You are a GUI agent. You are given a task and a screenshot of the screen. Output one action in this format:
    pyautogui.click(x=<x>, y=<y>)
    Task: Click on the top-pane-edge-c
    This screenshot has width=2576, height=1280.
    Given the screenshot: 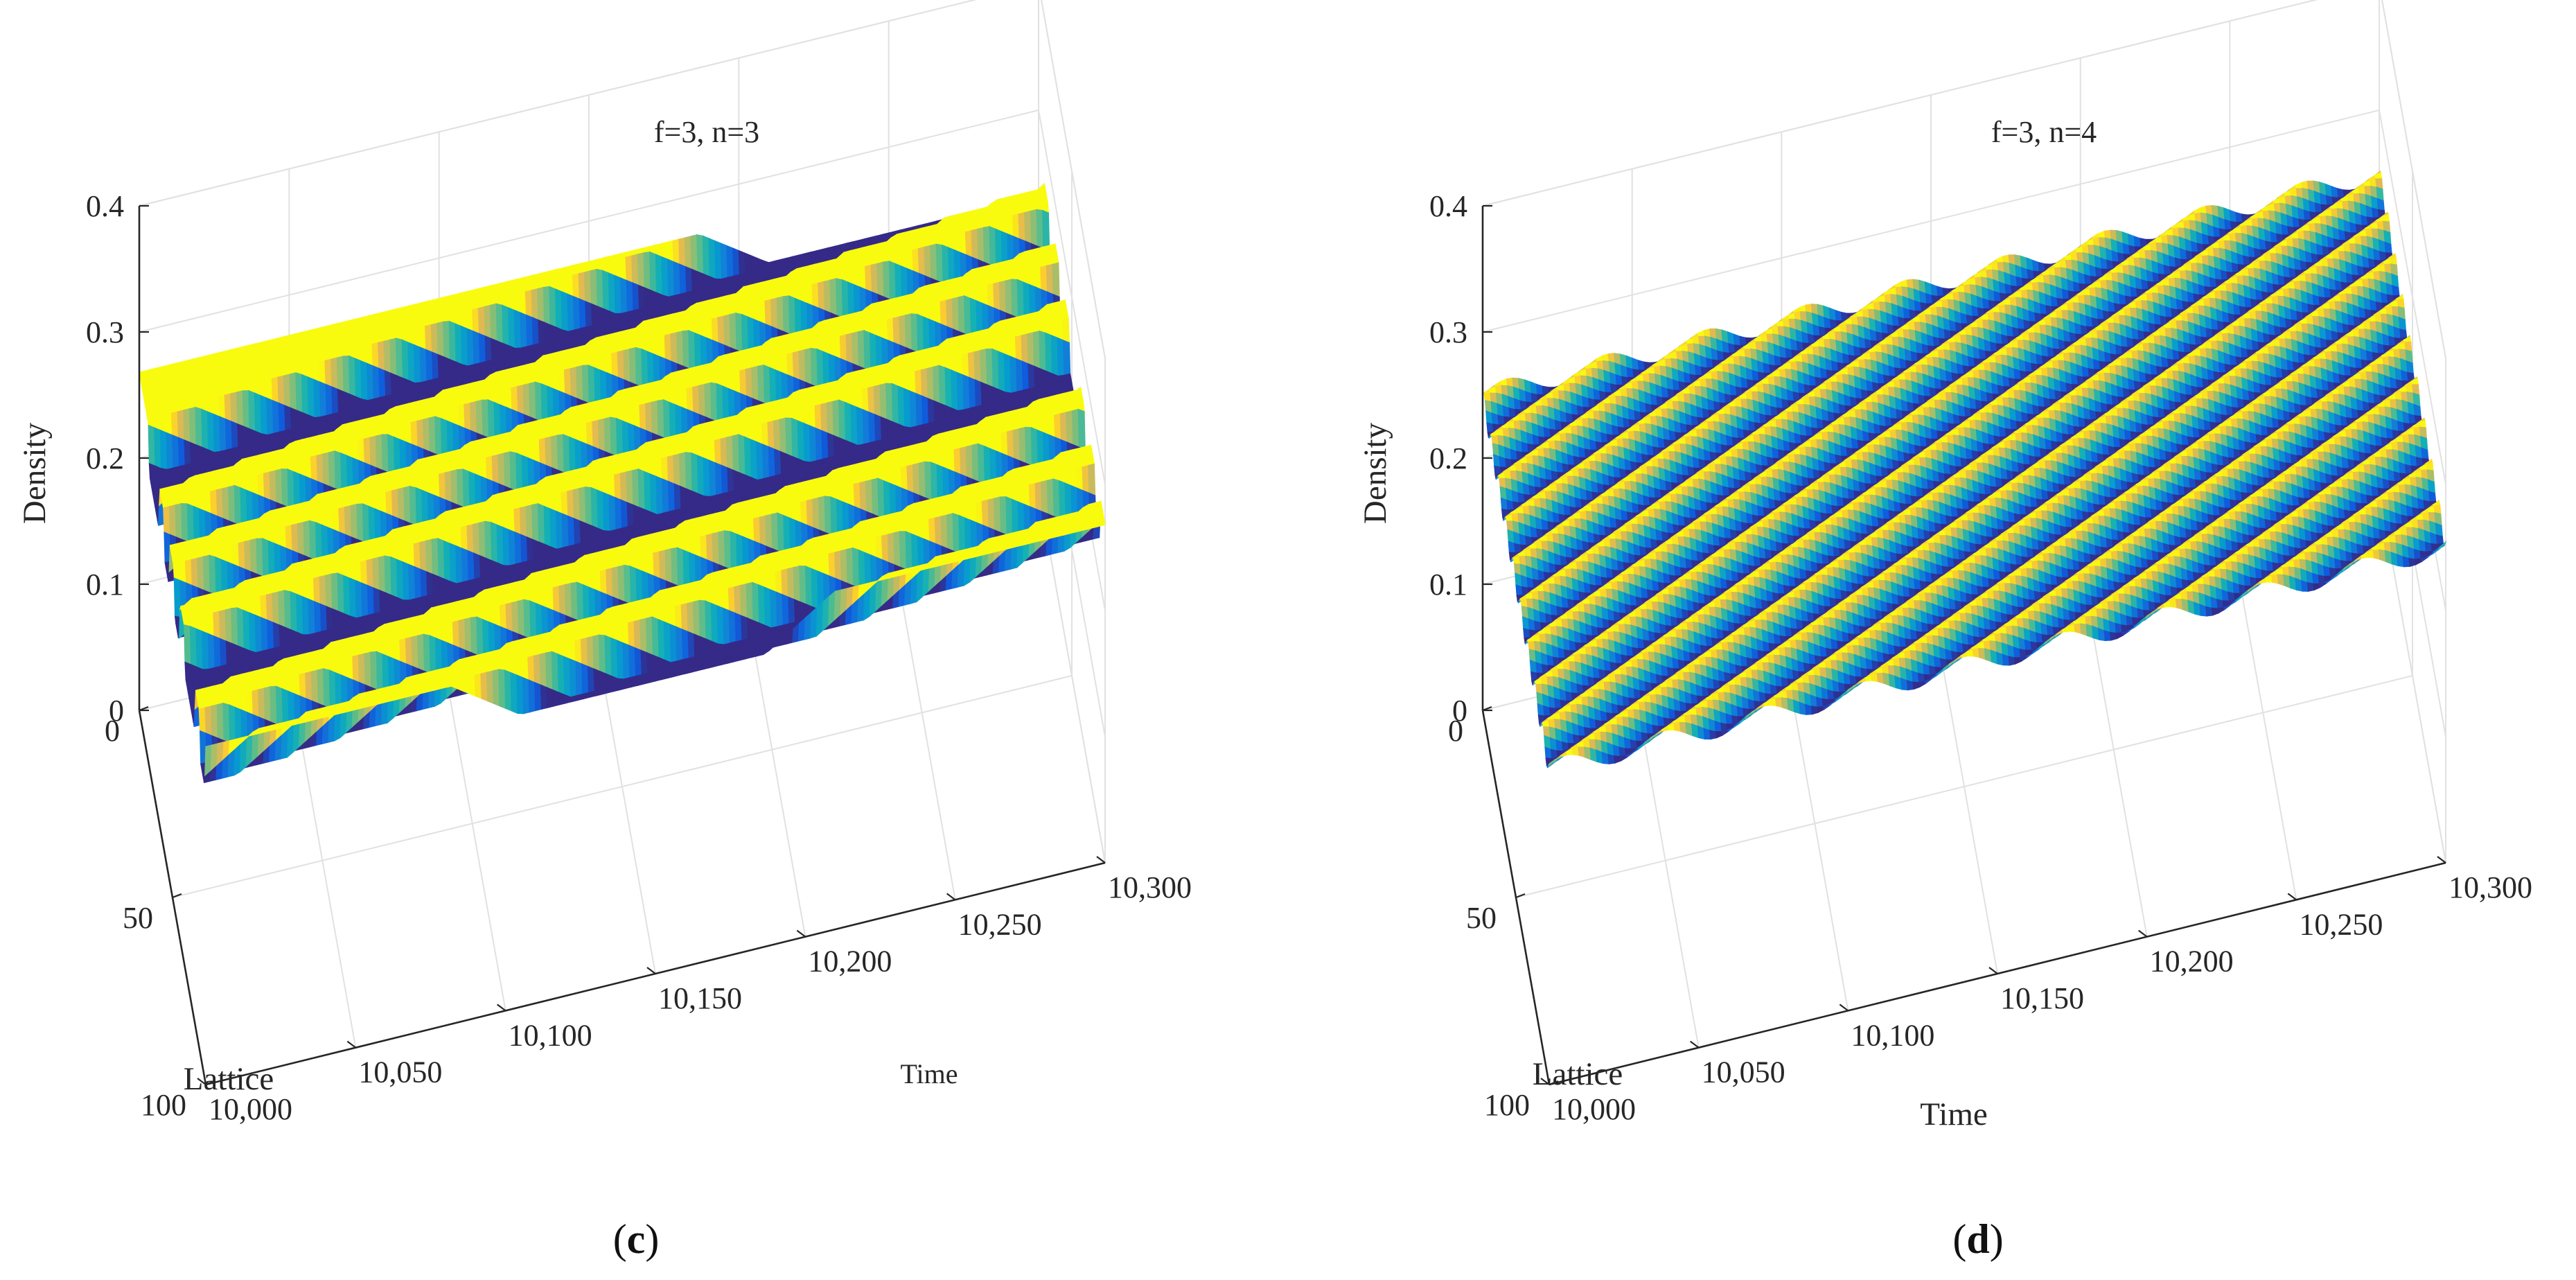 What is the action you would take?
    pyautogui.click(x=622, y=179)
    